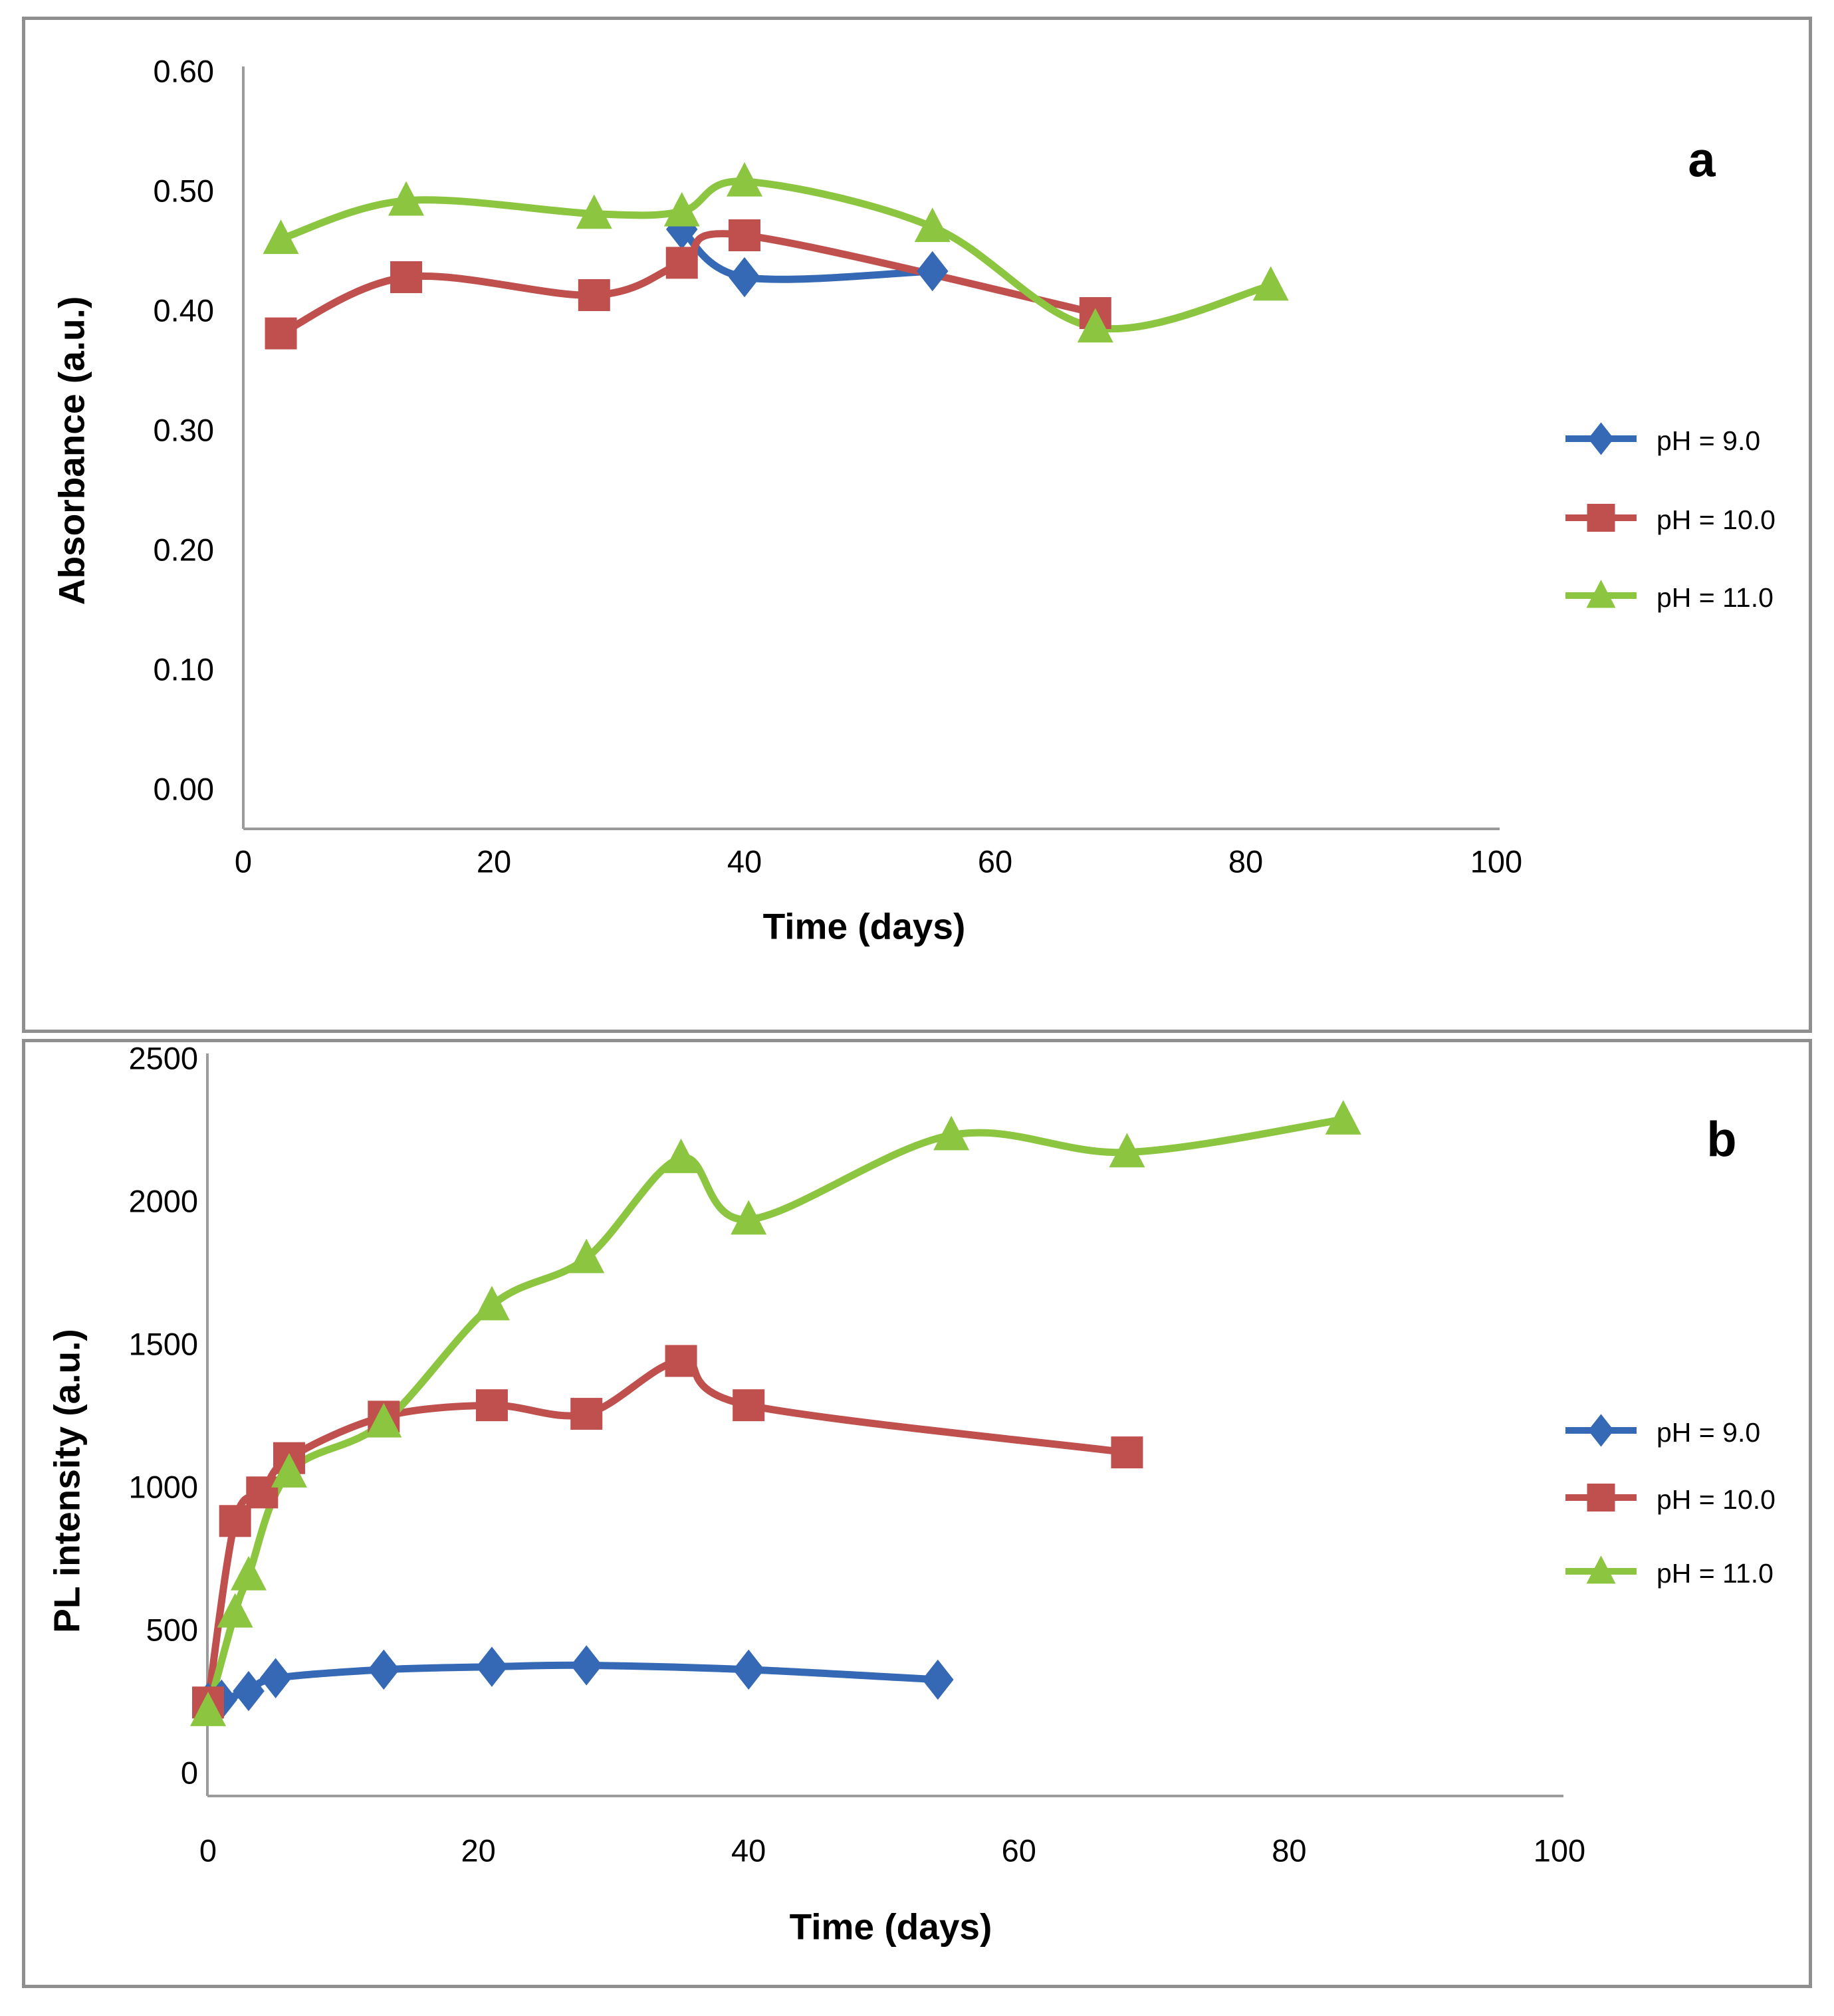  What do you see at coordinates (184, 310) in the screenshot?
I see `y-tick-label: 0.40` at bounding box center [184, 310].